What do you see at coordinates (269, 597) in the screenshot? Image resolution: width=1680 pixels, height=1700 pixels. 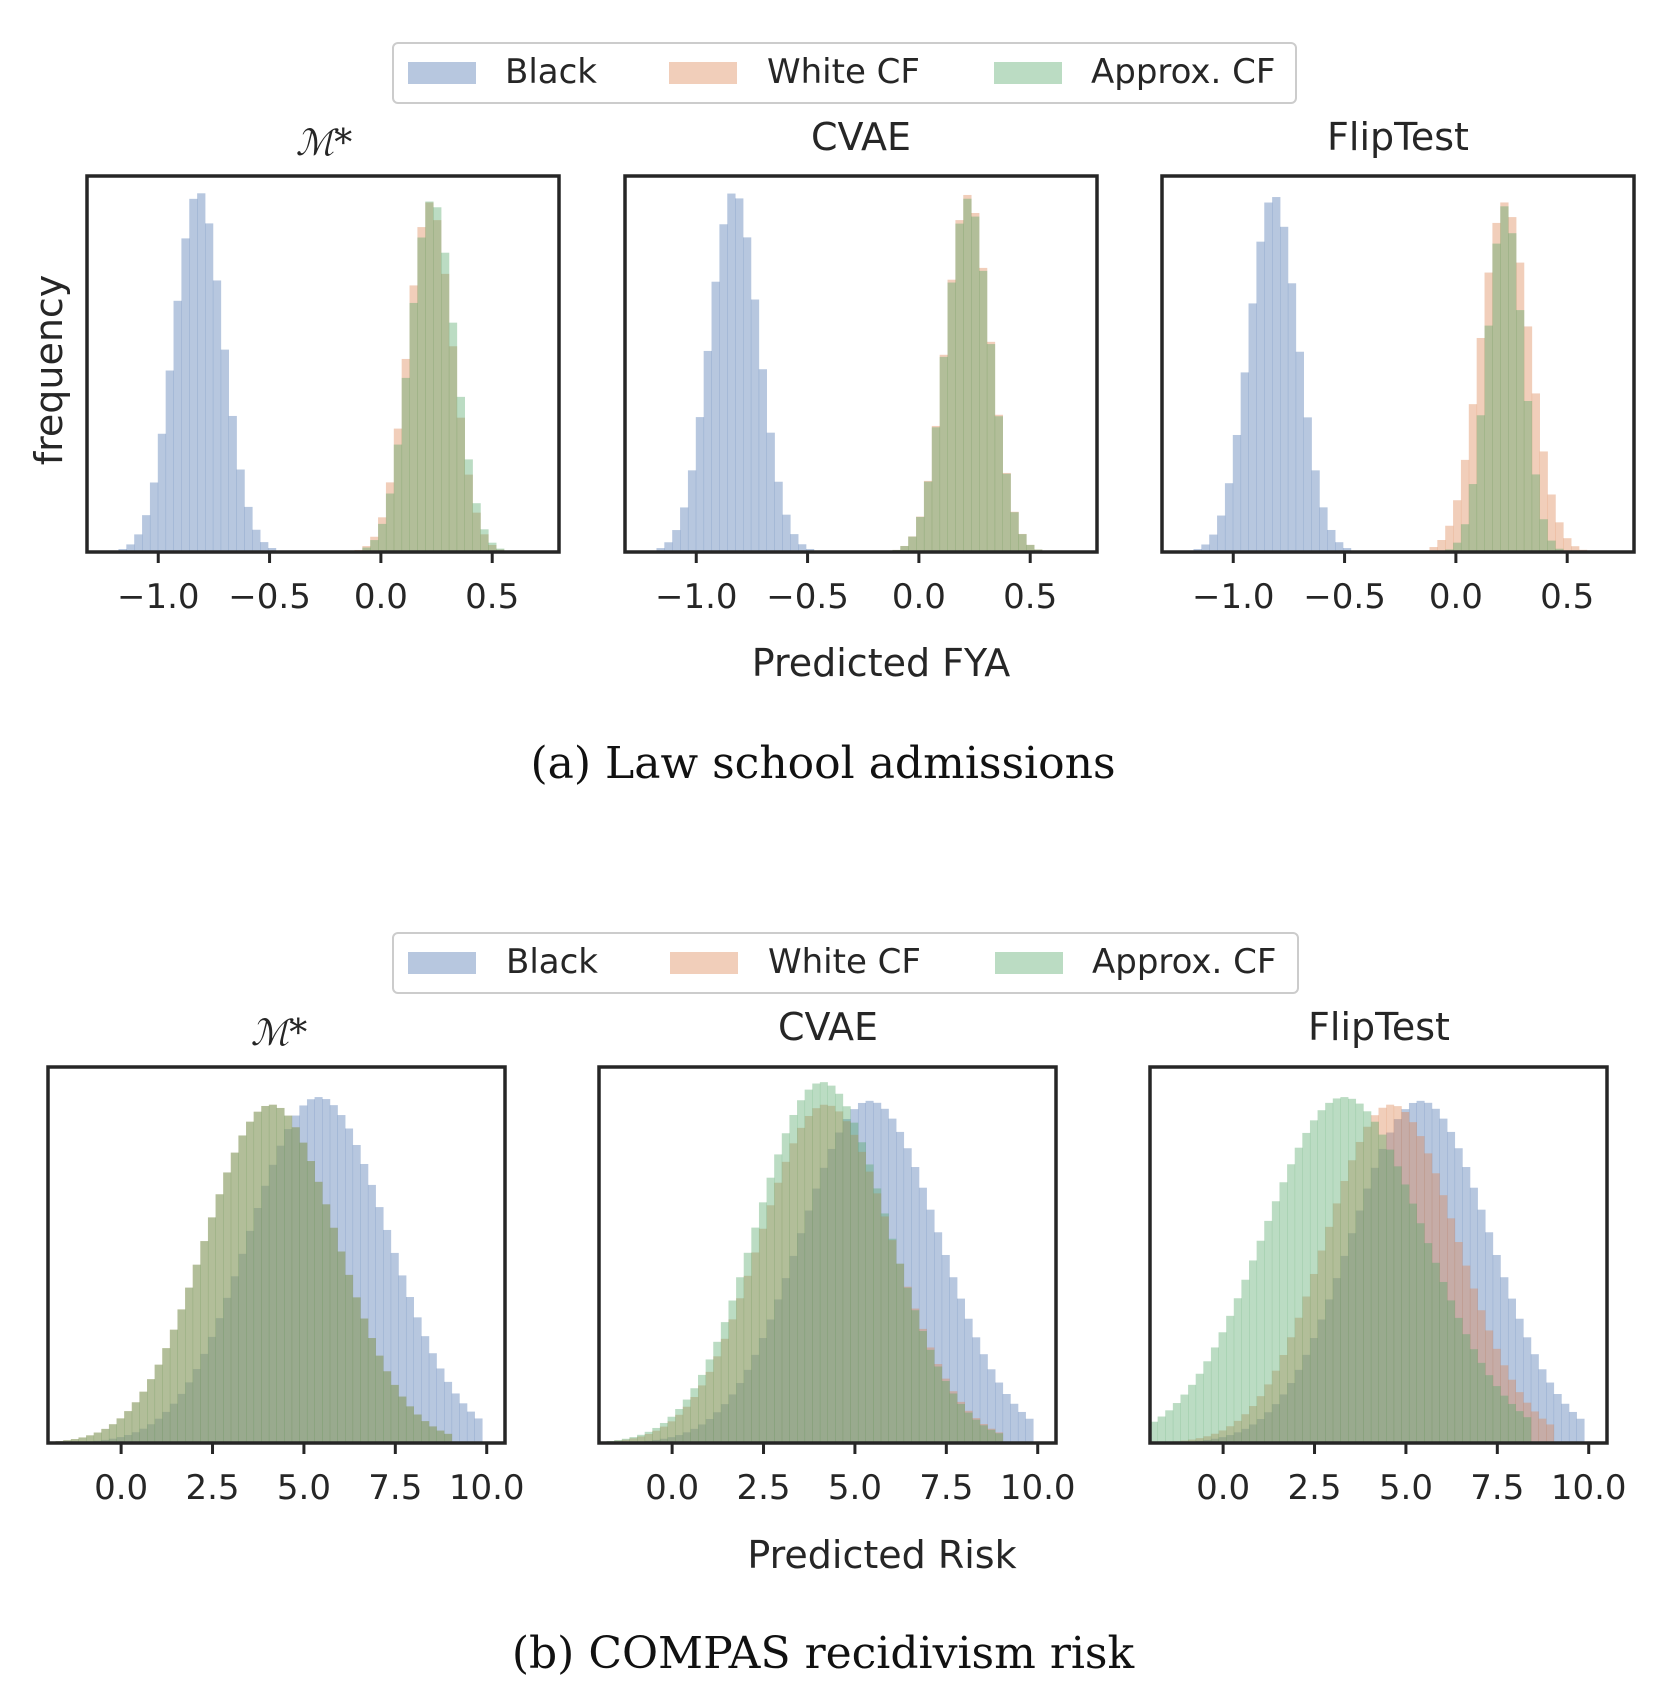 I see `x-tick-label: −0.5` at bounding box center [269, 597].